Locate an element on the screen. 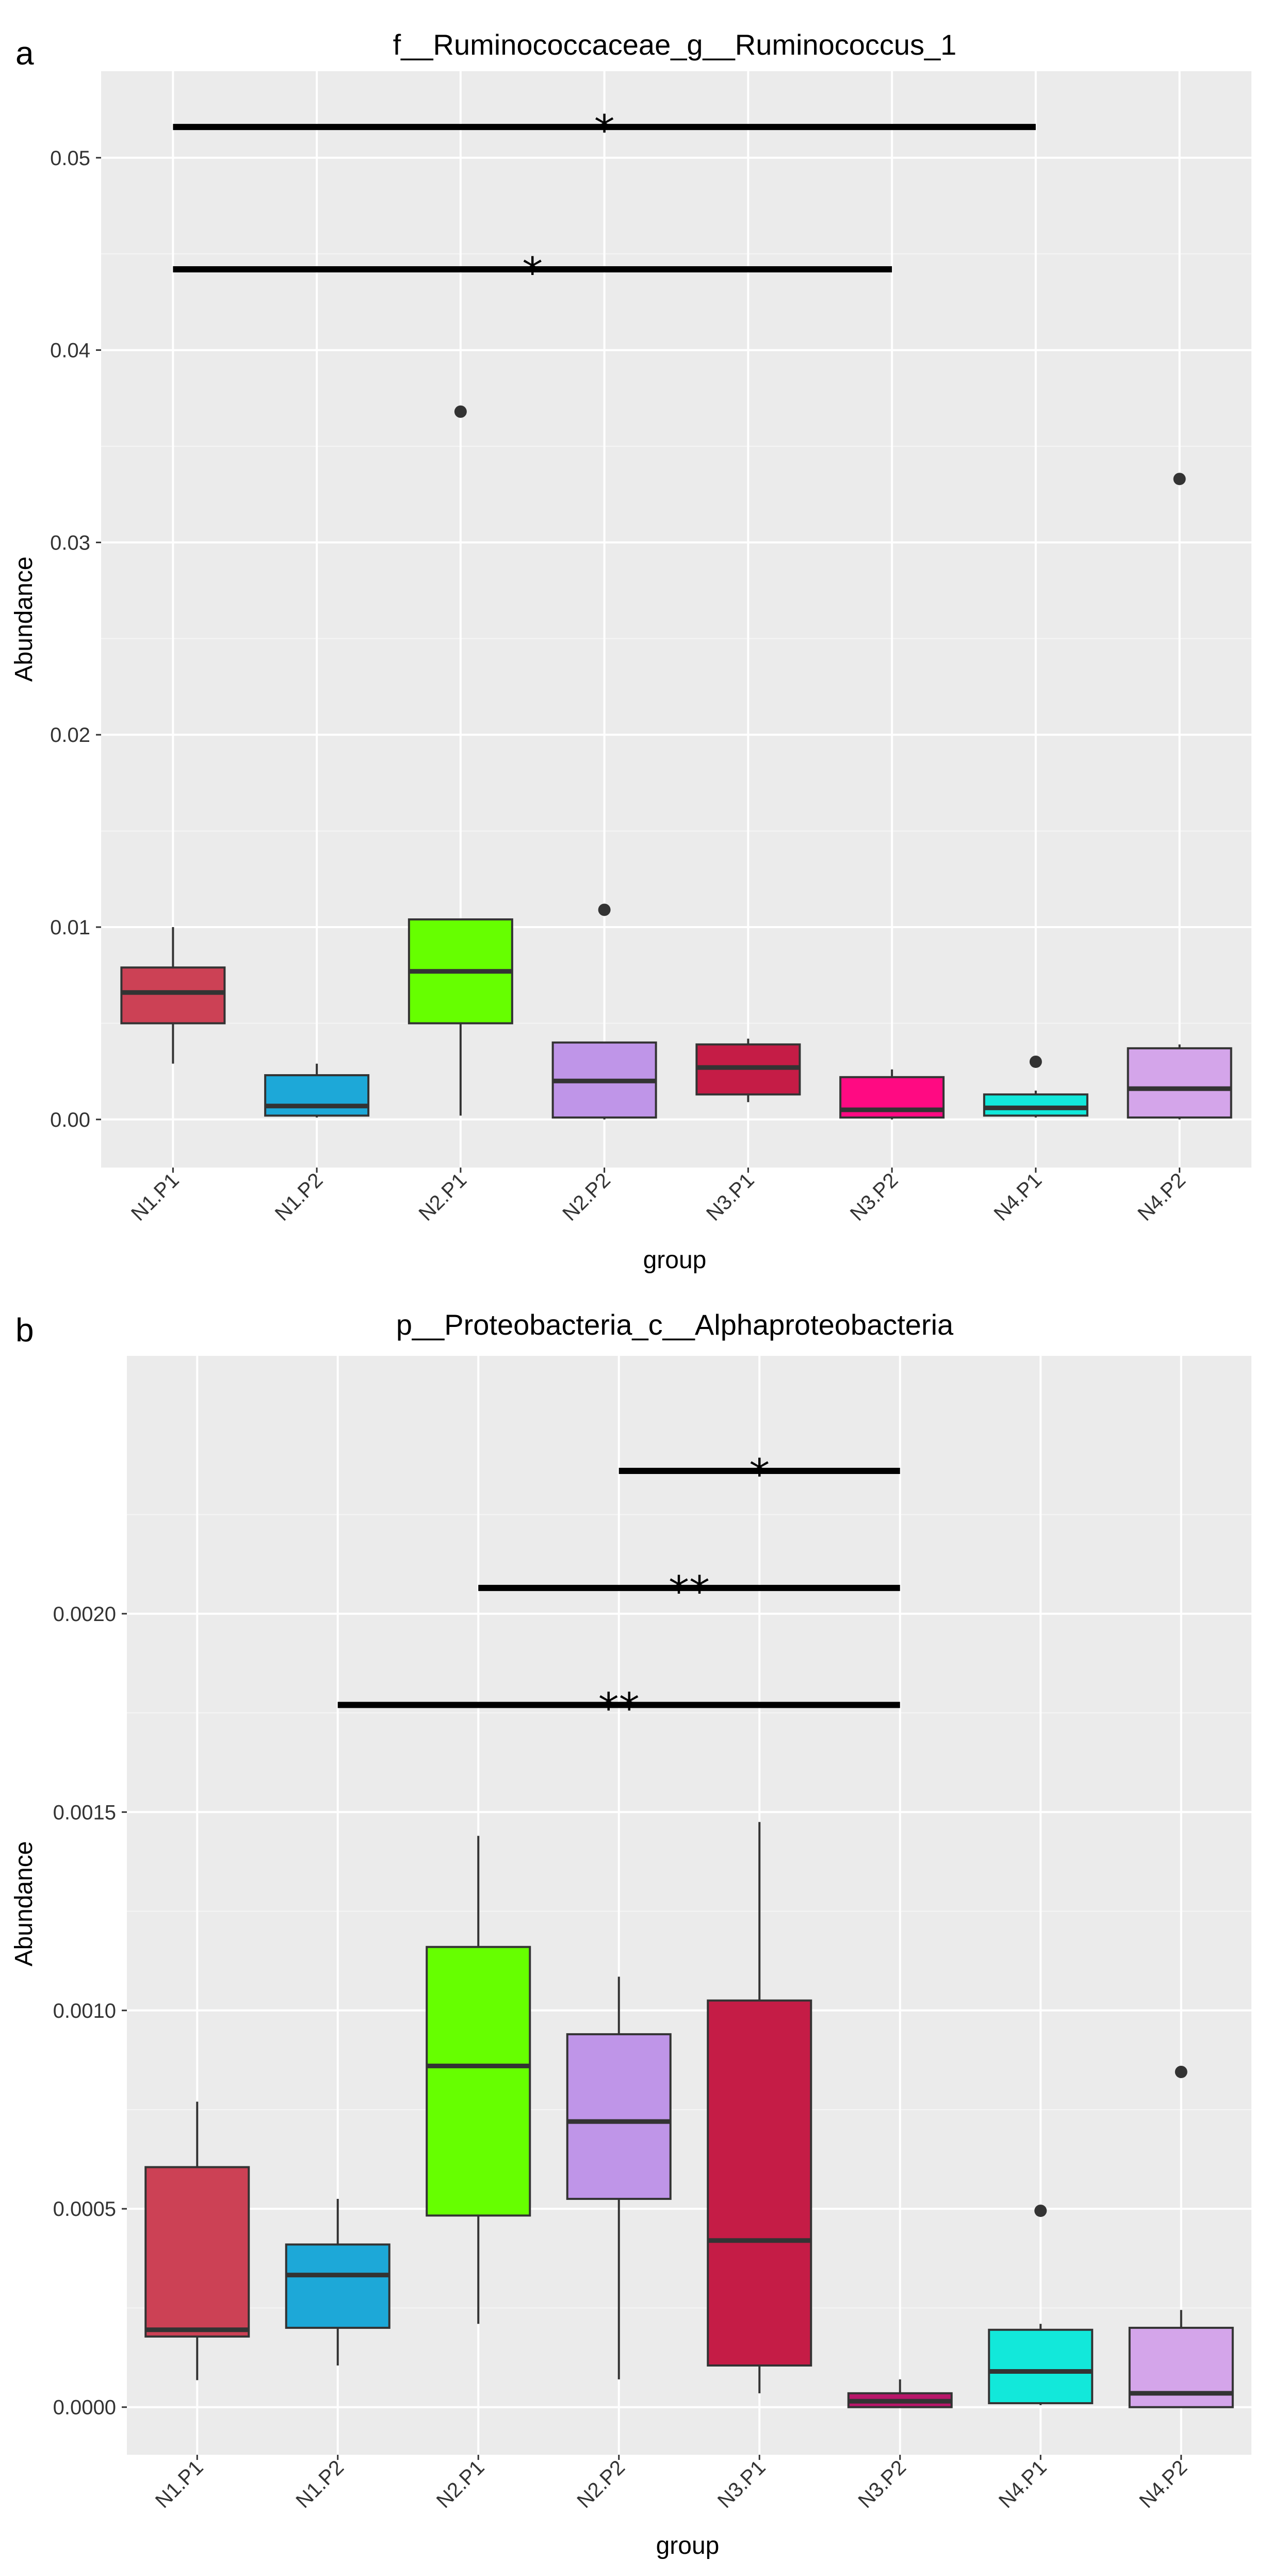 The width and height of the screenshot is (1270, 2576). panel-b-title: p__Proteobacteria_c__Alphaproteobacteria is located at coordinates (675, 1324).